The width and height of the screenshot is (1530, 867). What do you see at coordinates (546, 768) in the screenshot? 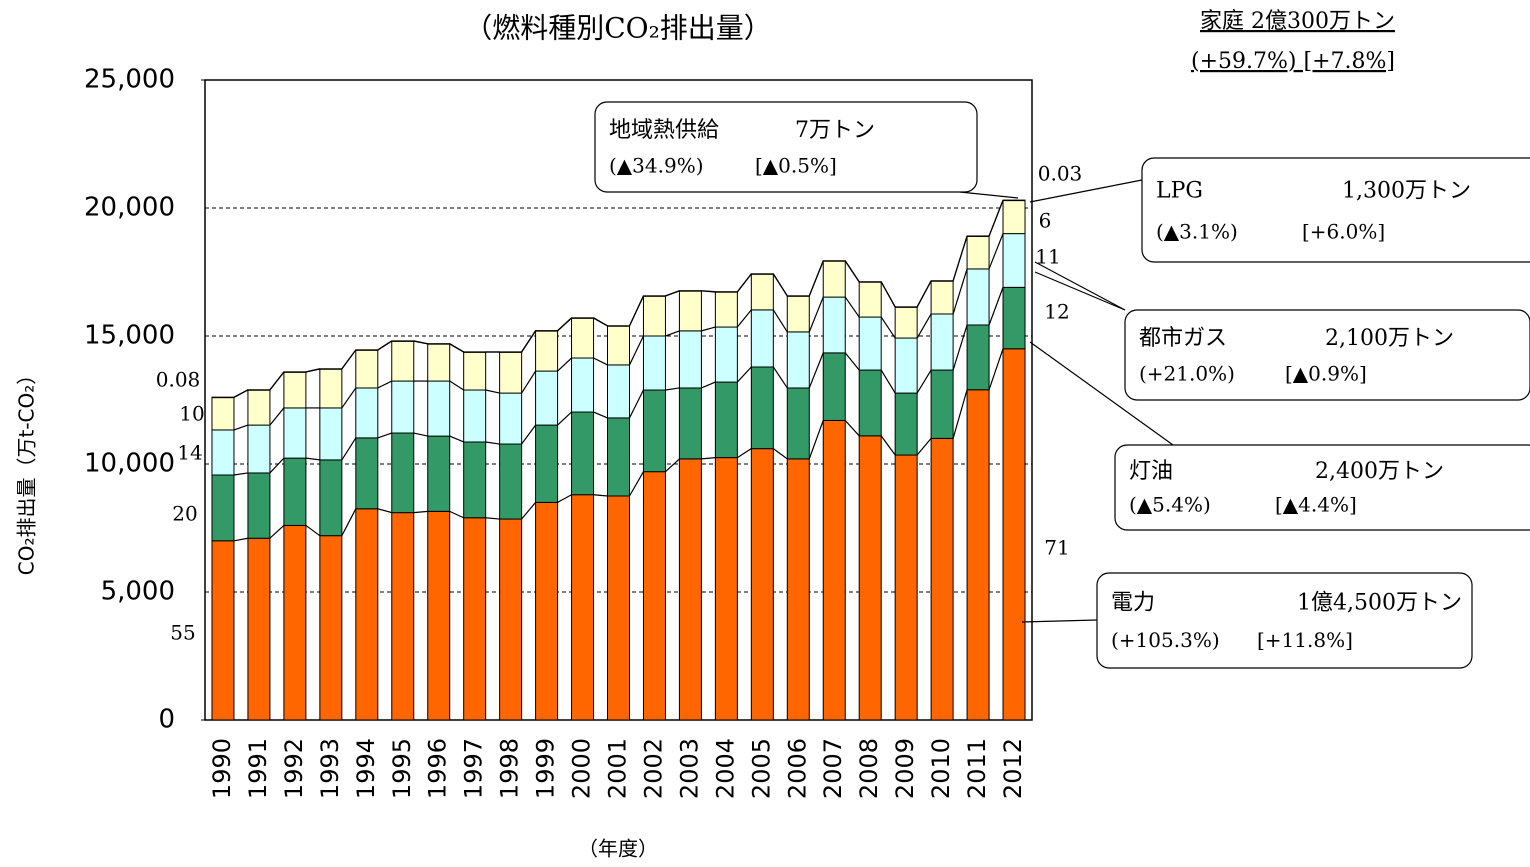
I see `x-tick-label: 1999` at bounding box center [546, 768].